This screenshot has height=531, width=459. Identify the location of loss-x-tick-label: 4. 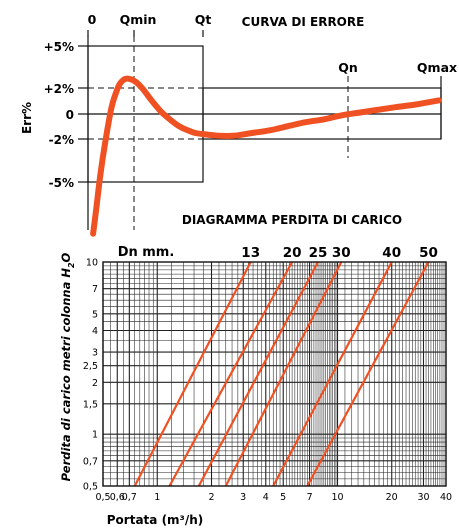
(266, 497).